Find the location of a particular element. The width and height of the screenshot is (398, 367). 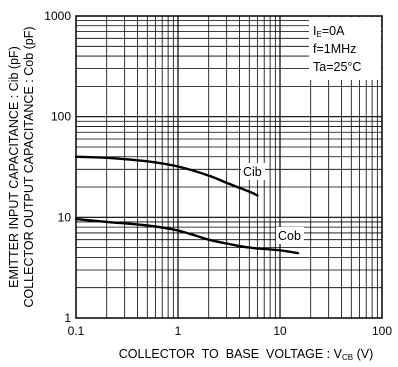

condition-ie-main: I is located at coordinates (314, 31).